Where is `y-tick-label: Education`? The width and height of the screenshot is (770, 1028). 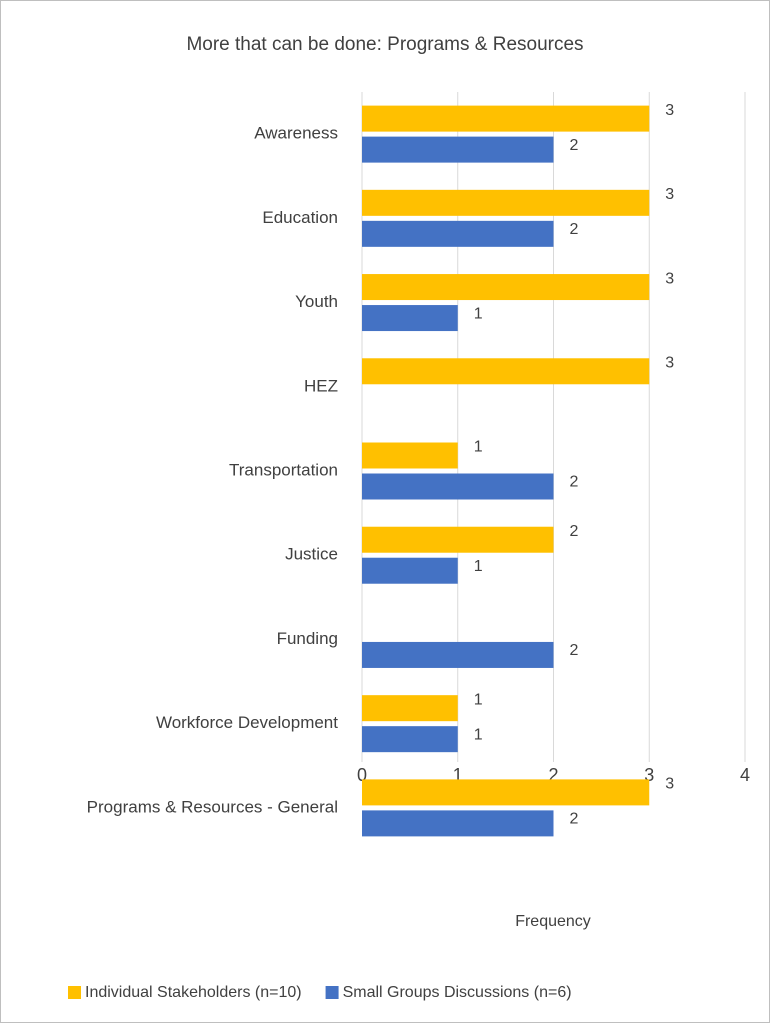 y-tick-label: Education is located at coordinates (300, 217).